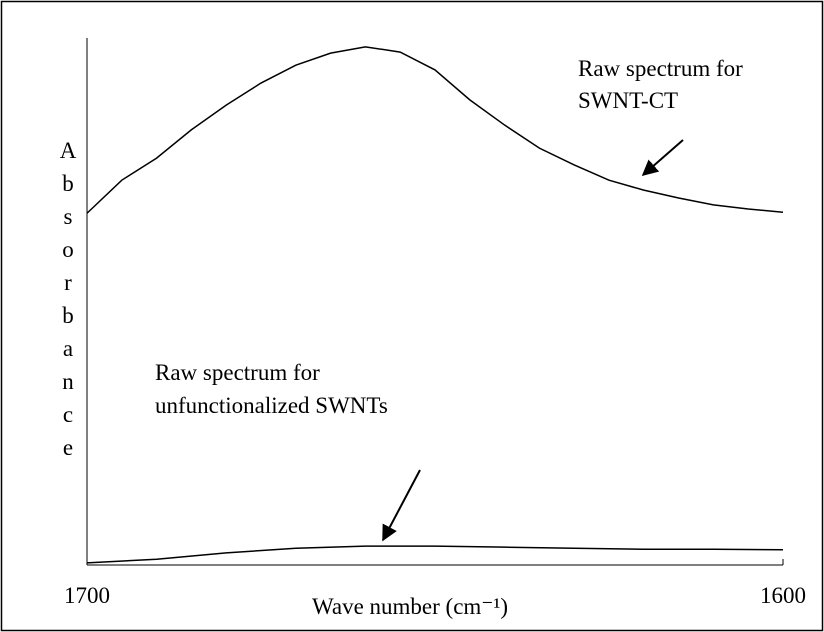  I want to click on annotation: unfunctionalized SWNTs, so click(271, 405).